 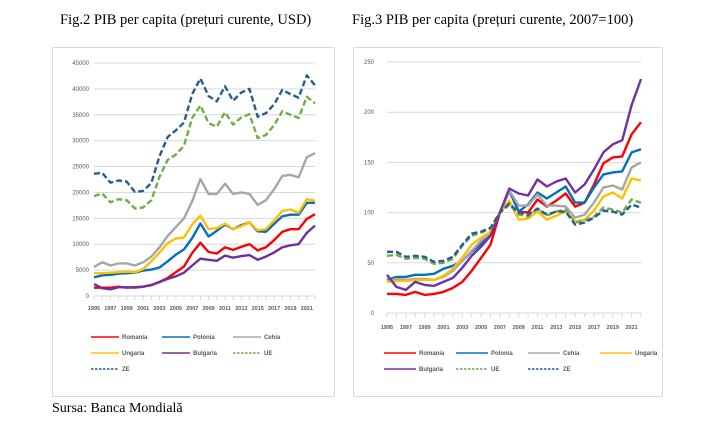 I want to click on series-line-cehia, so click(x=204, y=210).